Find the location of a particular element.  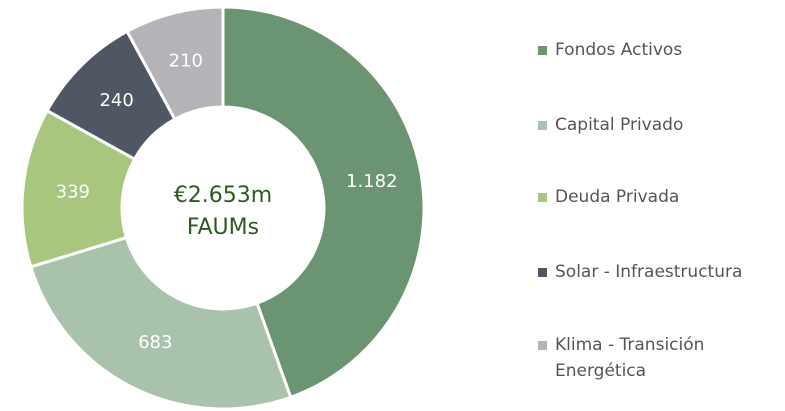

legend-label: Fondos Activos is located at coordinates (619, 50).